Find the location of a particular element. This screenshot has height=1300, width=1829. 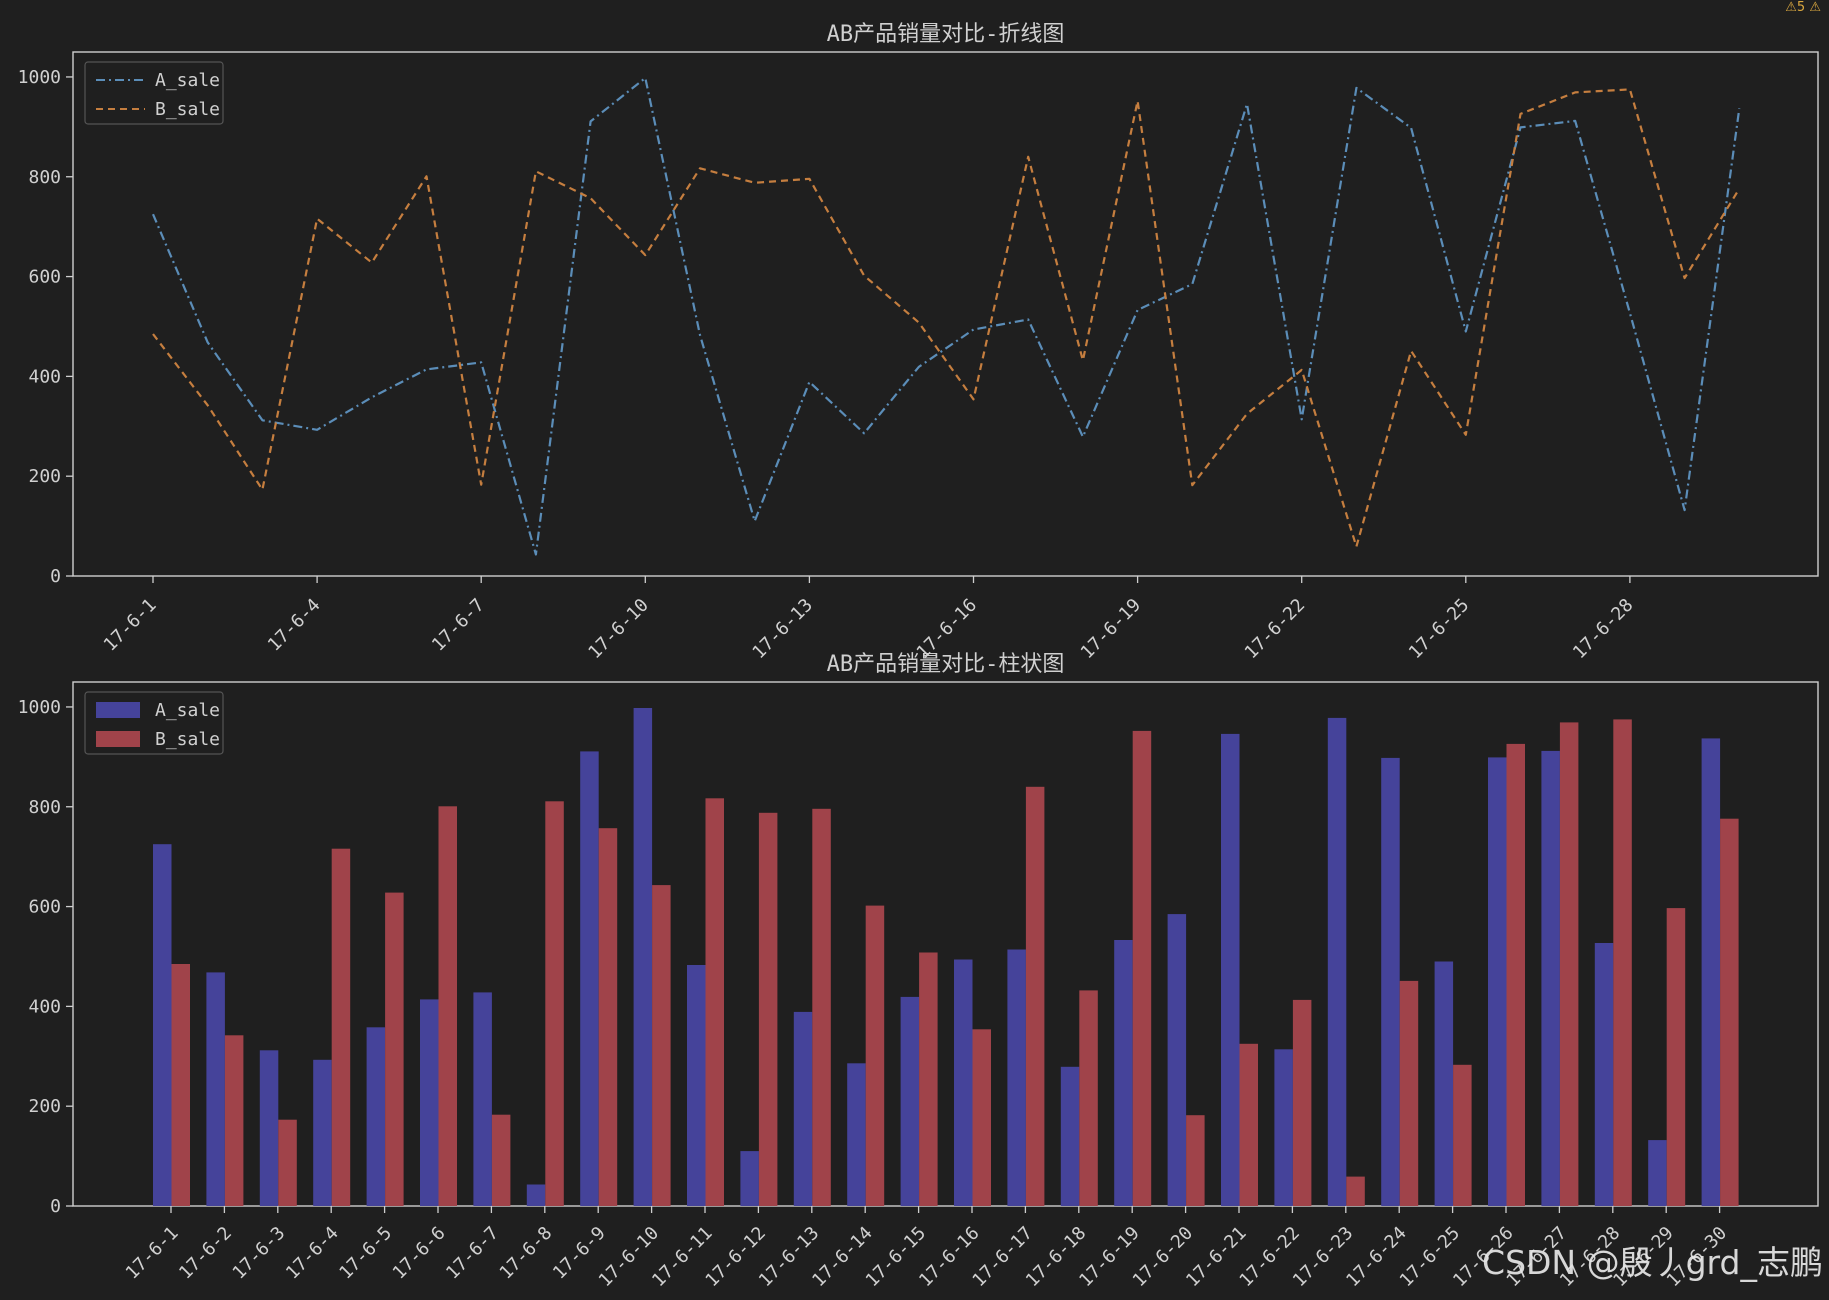

x-tick-label: 17-6-22 is located at coordinates (1275, 629).